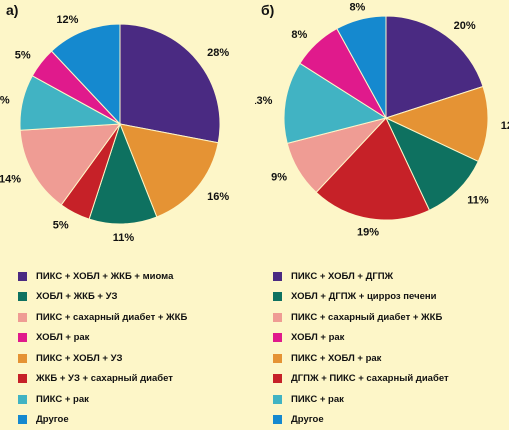  What do you see at coordinates (218, 197) in the screenshot?
I see `slice-value-label: 16%` at bounding box center [218, 197].